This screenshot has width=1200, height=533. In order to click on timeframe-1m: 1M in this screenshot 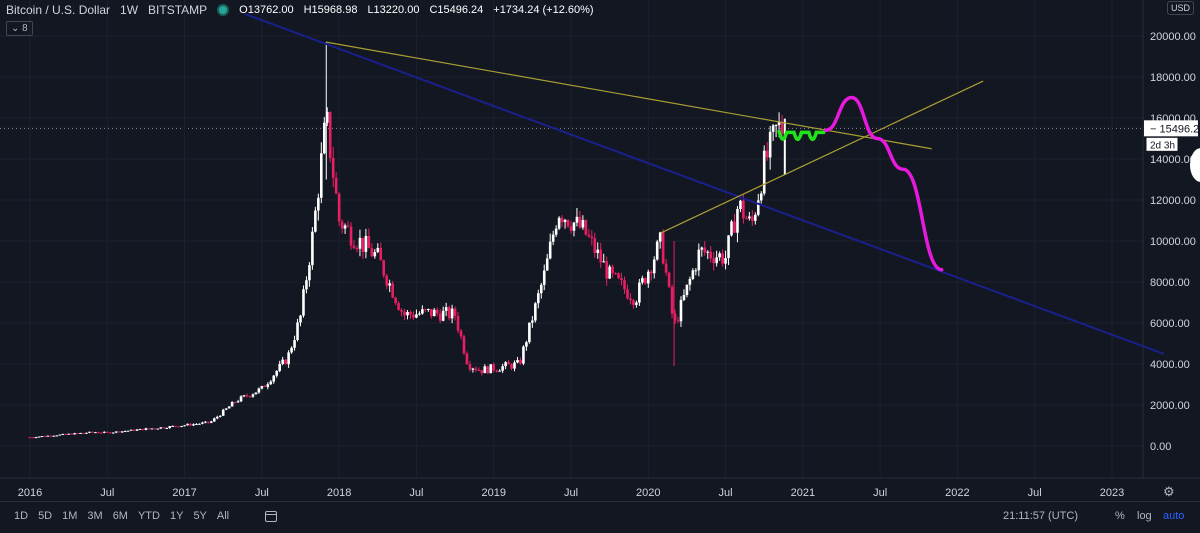, I will do `click(70, 516)`.